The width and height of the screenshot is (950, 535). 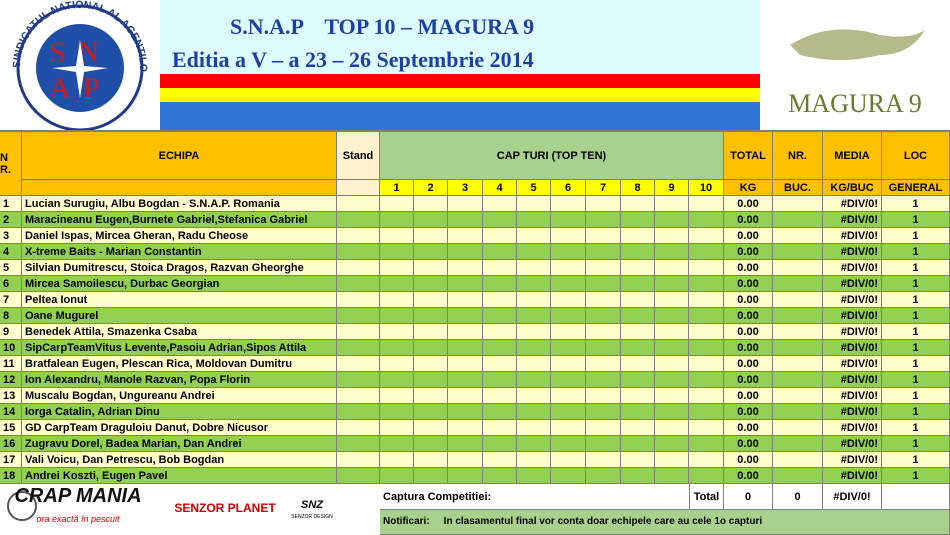 I want to click on flag-blue, so click(x=460, y=116).